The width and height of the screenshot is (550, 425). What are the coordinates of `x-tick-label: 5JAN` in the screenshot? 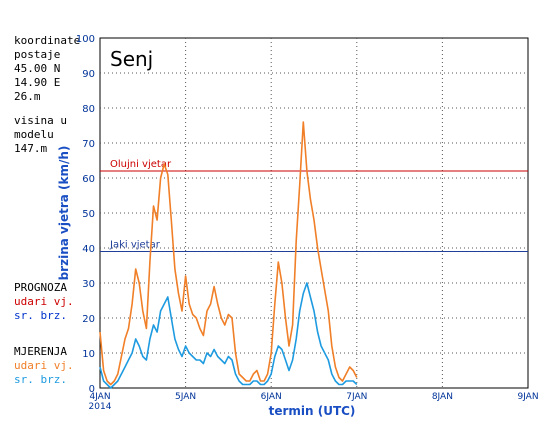 It's located at (185, 397).